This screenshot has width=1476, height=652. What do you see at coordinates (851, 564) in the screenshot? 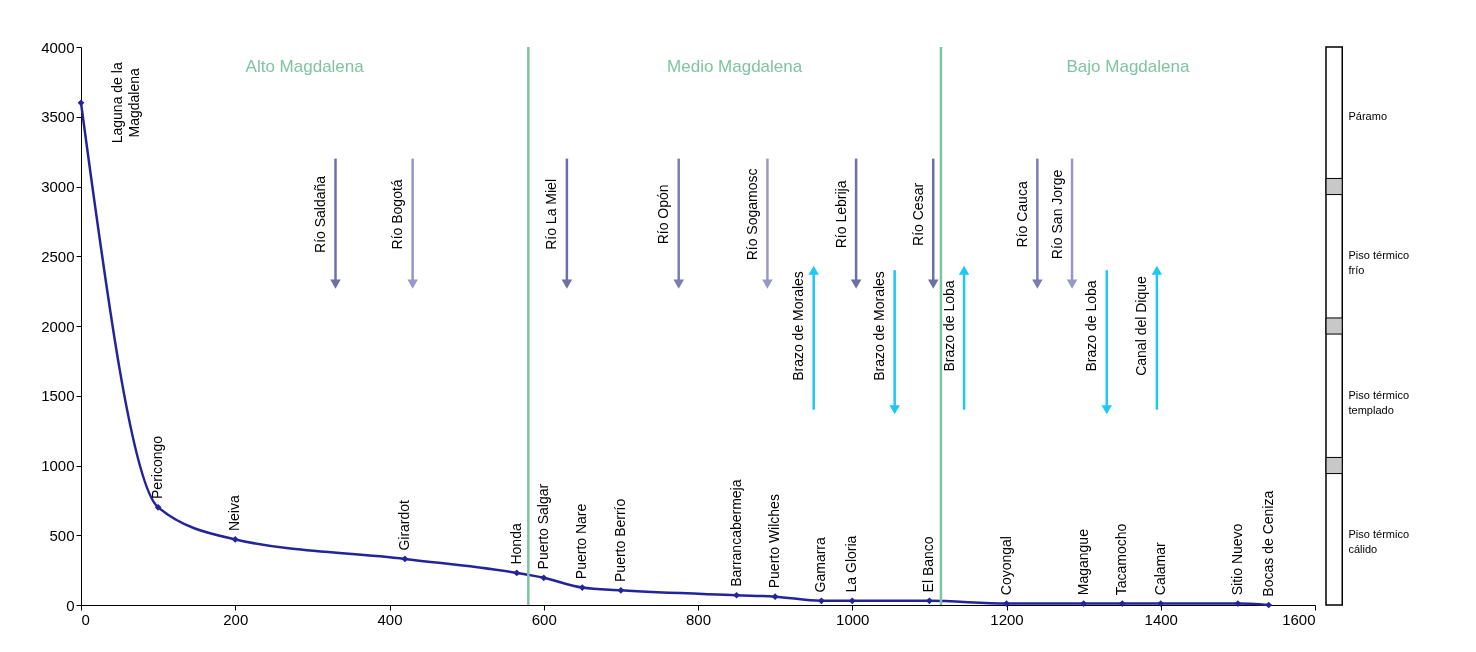
I see `annotation: La Gloria` at bounding box center [851, 564].